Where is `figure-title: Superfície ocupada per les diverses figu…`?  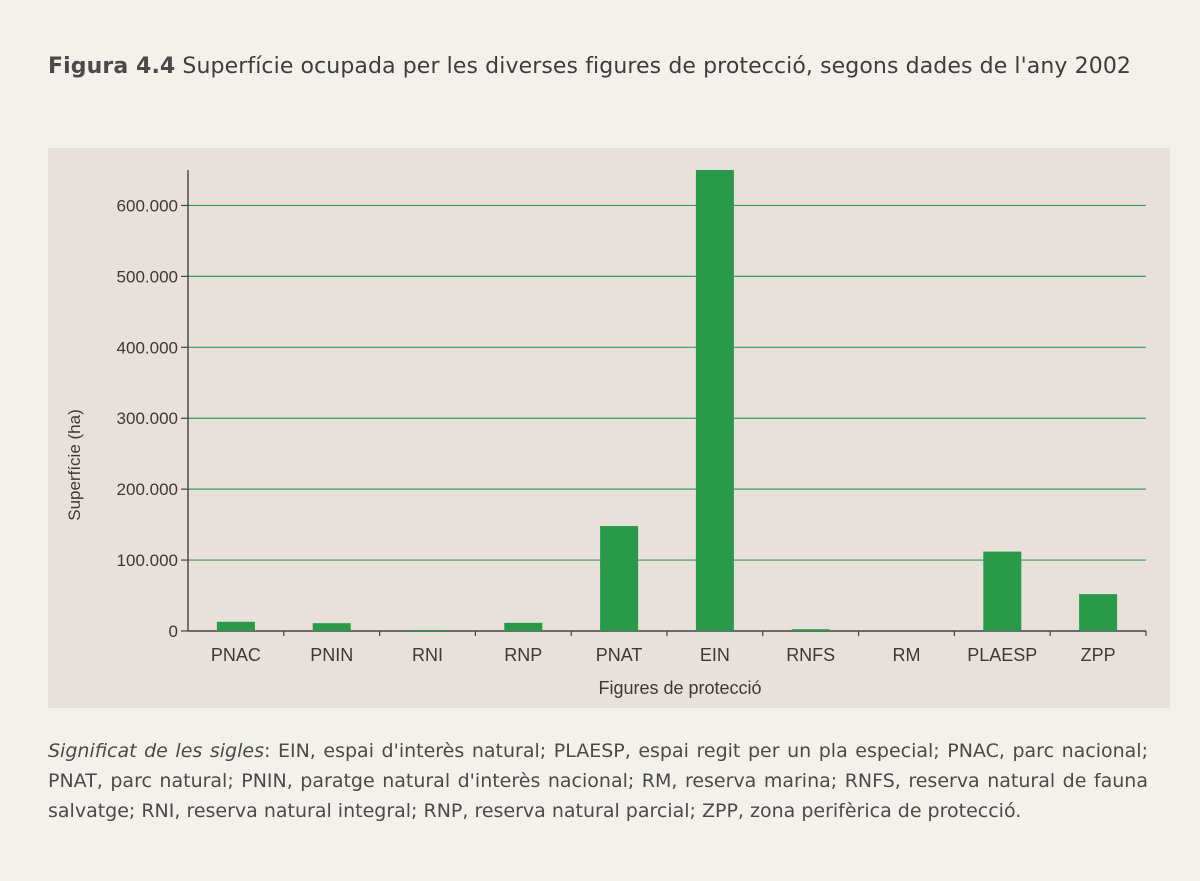 figure-title: Superfície ocupada per les diverses figu… is located at coordinates (657, 66).